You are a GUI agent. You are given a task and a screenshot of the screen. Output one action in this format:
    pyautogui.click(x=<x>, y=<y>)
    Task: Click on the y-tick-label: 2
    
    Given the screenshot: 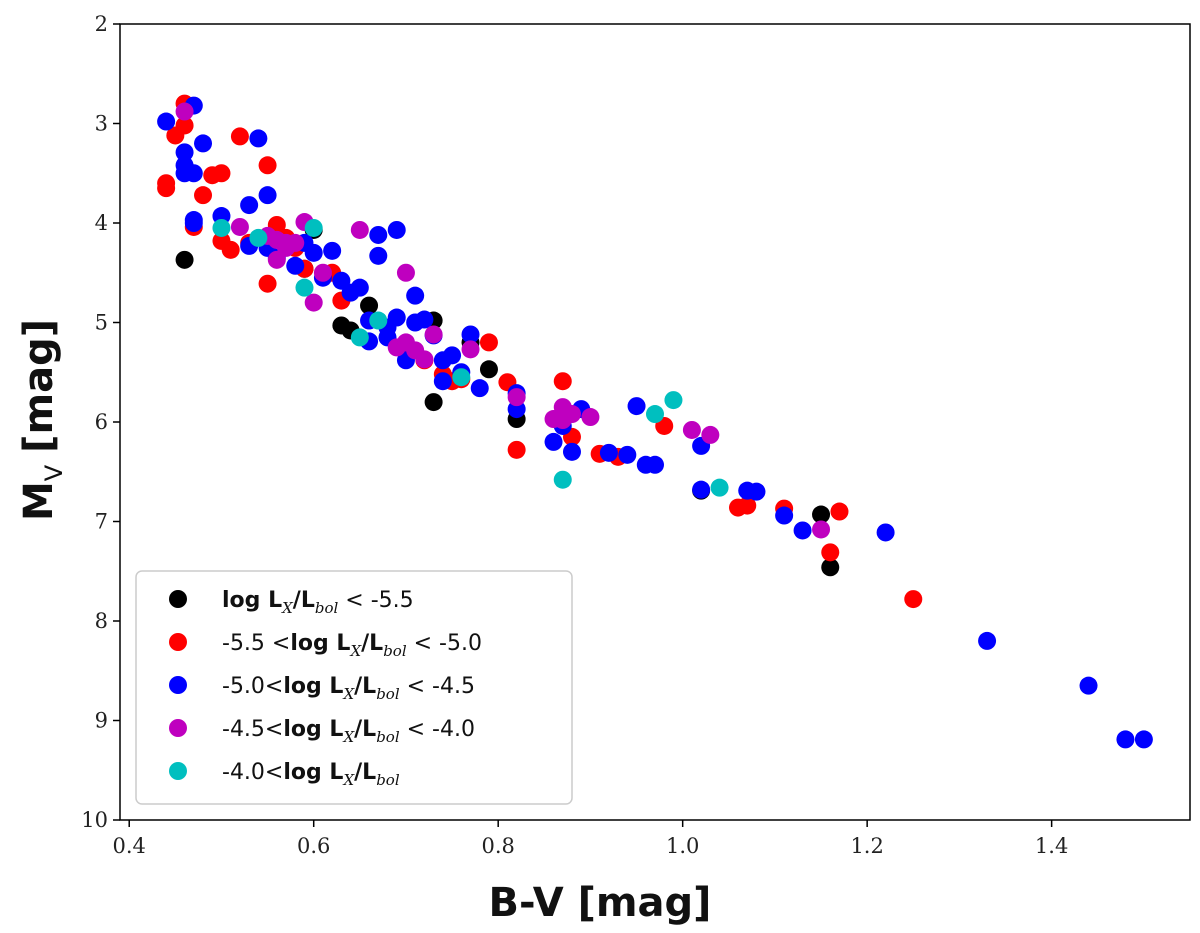 What is the action you would take?
    pyautogui.click(x=101, y=24)
    